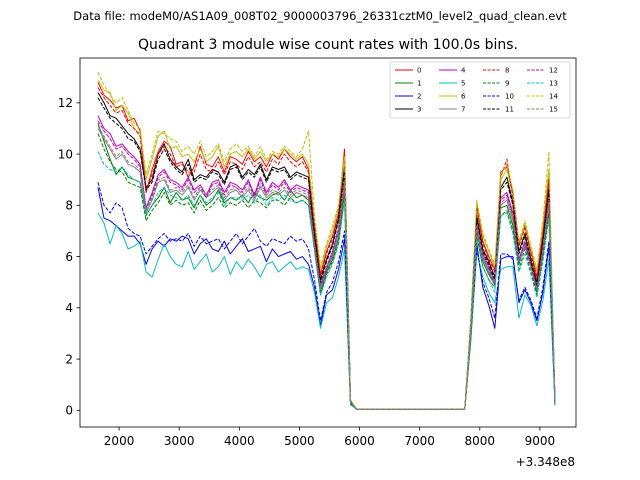 This screenshot has width=640, height=480. I want to click on y-tick-label: 4, so click(69, 308).